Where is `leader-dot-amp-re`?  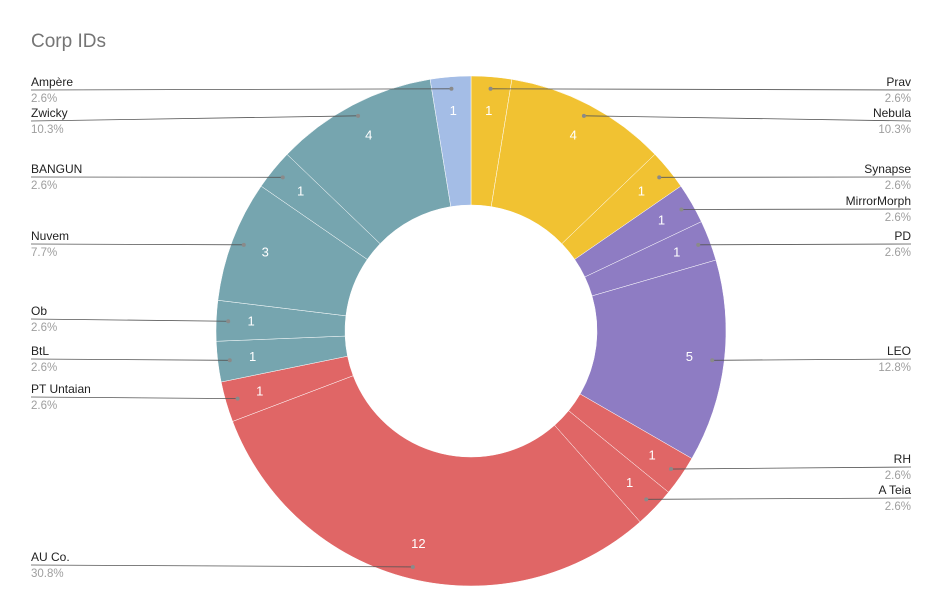 leader-dot-amp-re is located at coordinates (451, 88).